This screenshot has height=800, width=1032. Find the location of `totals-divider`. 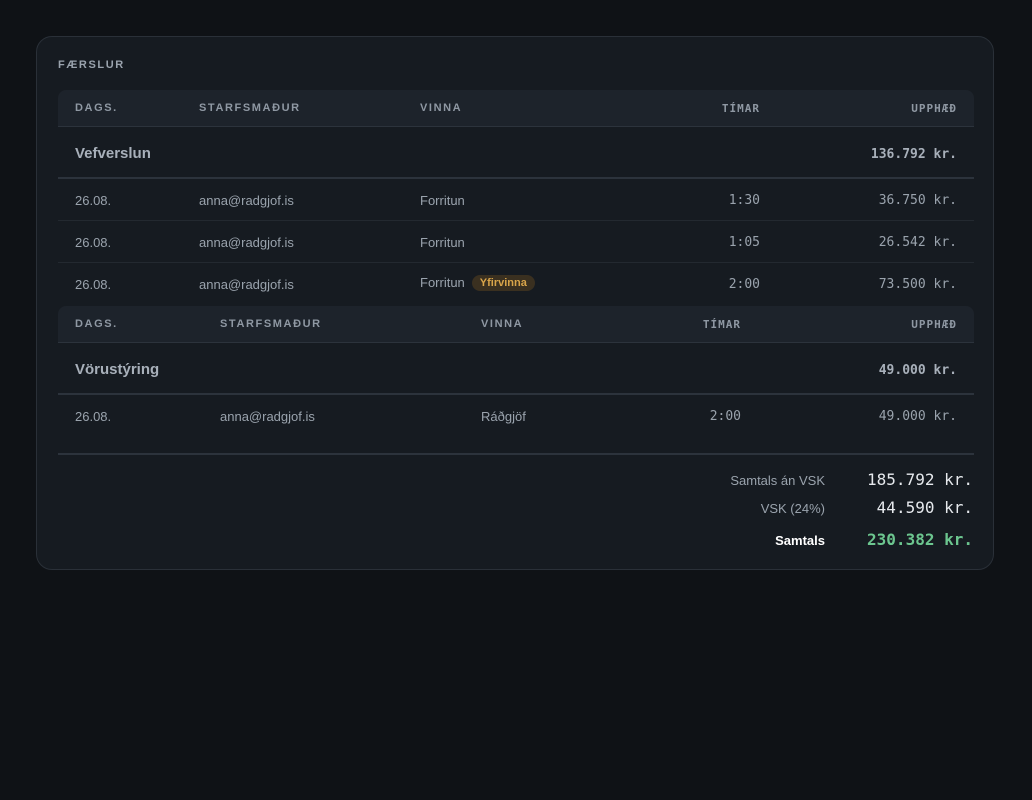

totals-divider is located at coordinates (516, 454).